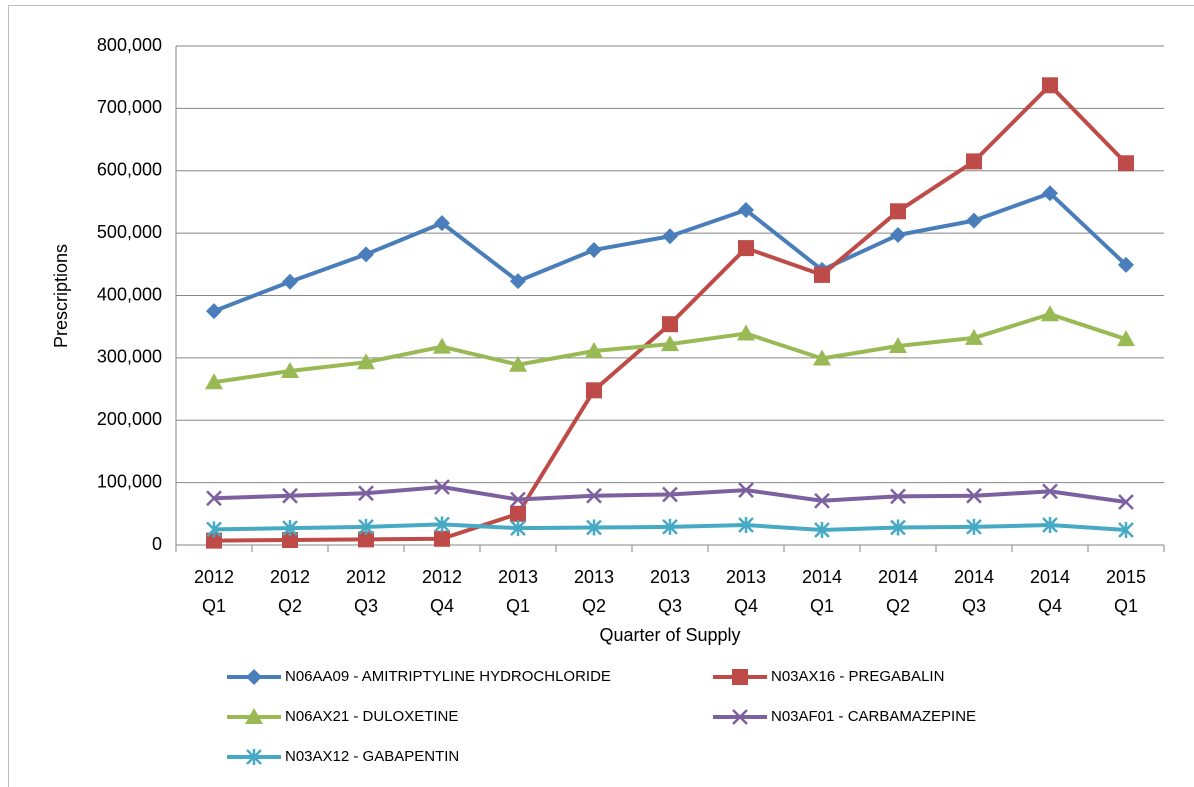 This screenshot has width=1194, height=787. What do you see at coordinates (129, 357) in the screenshot?
I see `y-tick-label: 300,000` at bounding box center [129, 357].